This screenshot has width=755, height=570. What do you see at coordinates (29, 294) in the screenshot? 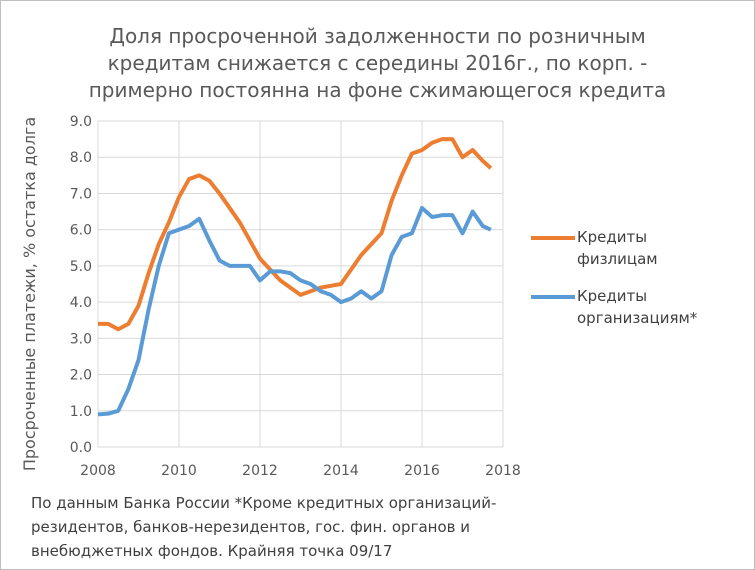
I see `y-axis-label: Просроченные платежи, % остатка долга` at bounding box center [29, 294].